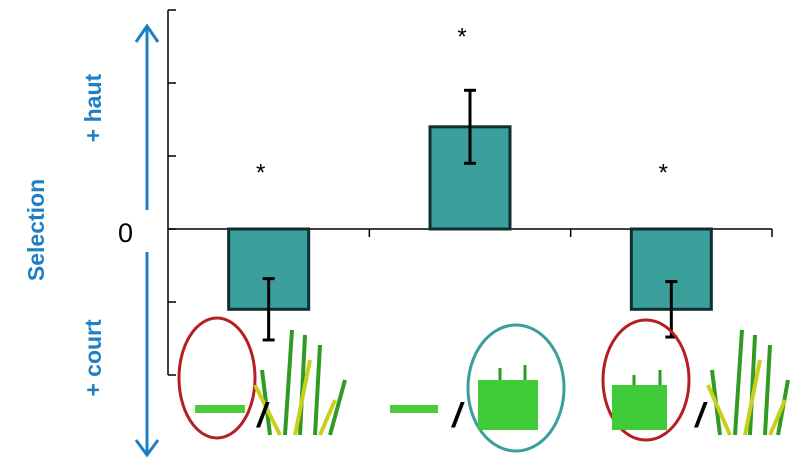 The image size is (792, 459). What do you see at coordinates (147, 33) in the screenshot?
I see `arrow-up-head` at bounding box center [147, 33].